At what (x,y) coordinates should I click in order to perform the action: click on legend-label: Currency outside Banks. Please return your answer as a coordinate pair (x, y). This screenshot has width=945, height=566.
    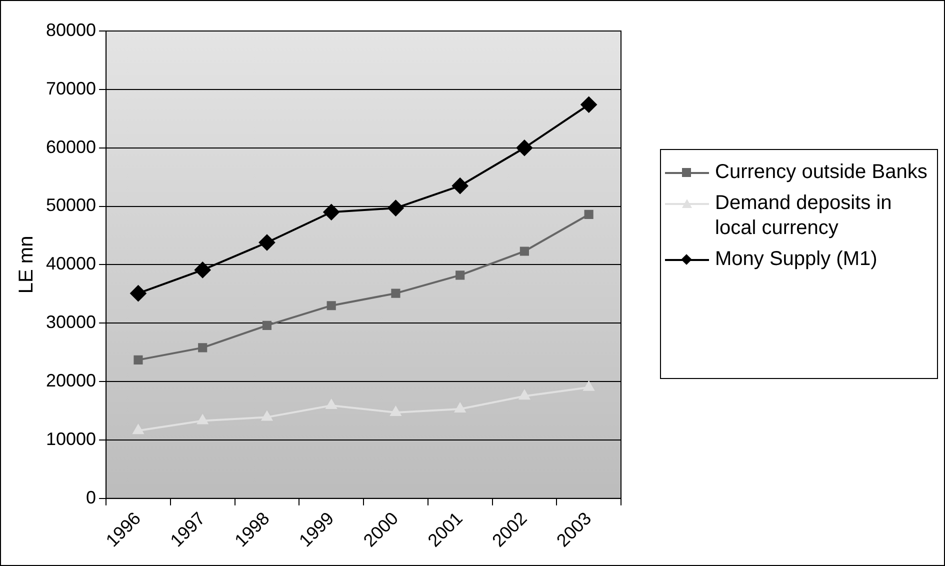
    Looking at the image, I should click on (821, 172).